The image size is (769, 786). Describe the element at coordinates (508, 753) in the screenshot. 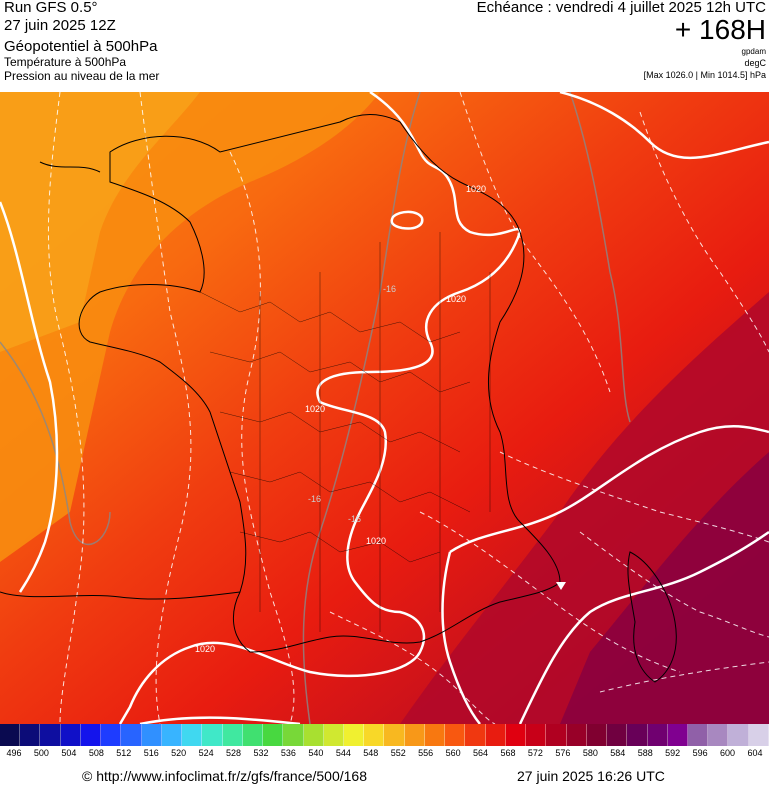

I see `colorbar-tick-label: 568` at that location.